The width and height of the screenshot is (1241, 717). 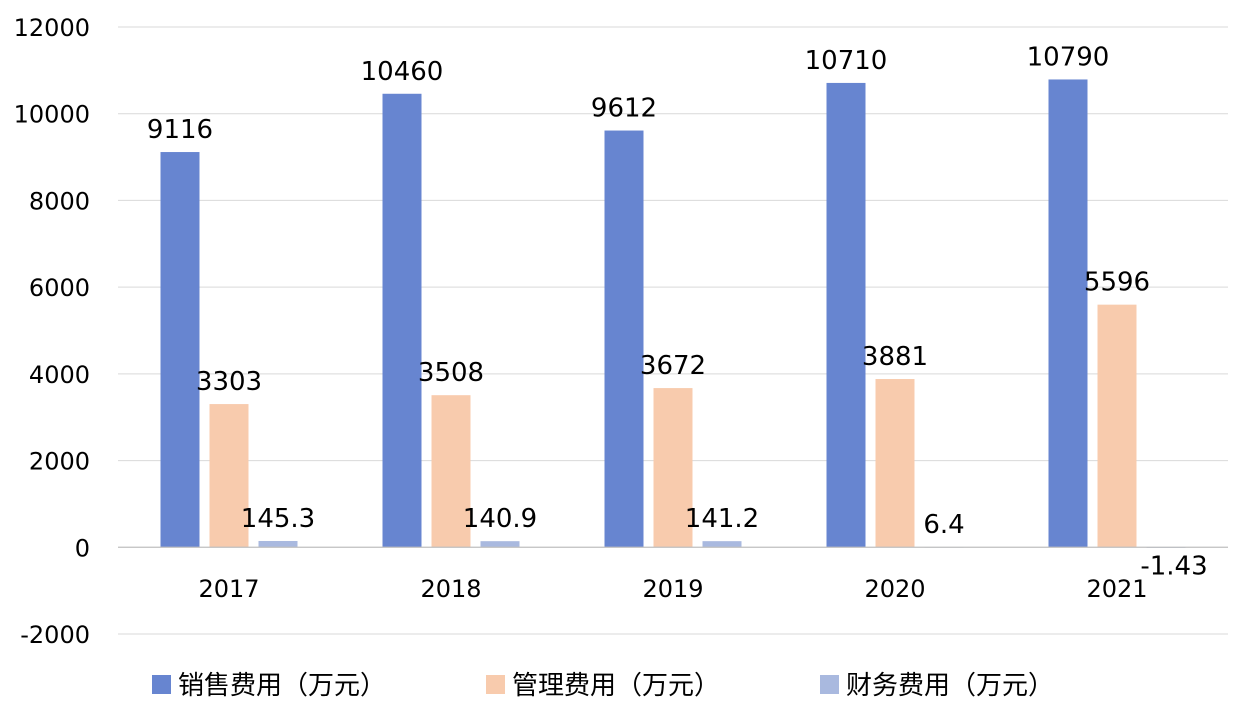 I want to click on data-label: 9612, so click(x=624, y=109).